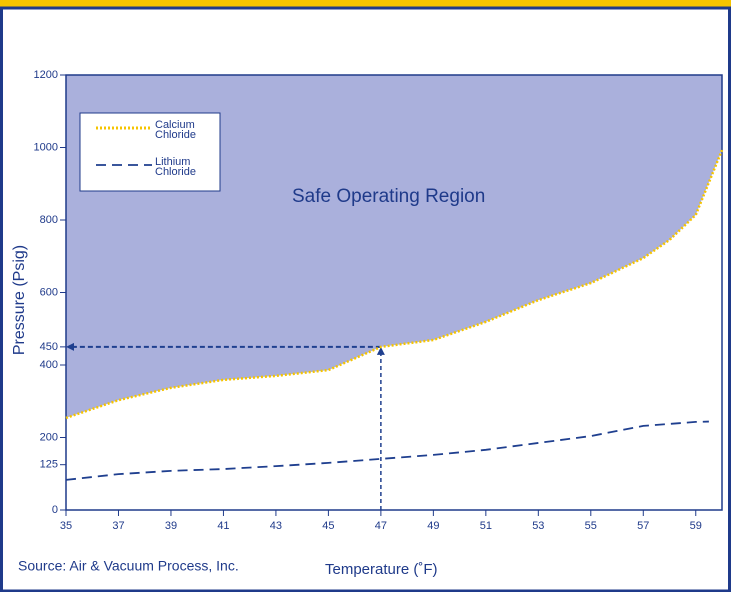  Describe the element at coordinates (49, 437) in the screenshot. I see `y-tick-label: 200` at that location.